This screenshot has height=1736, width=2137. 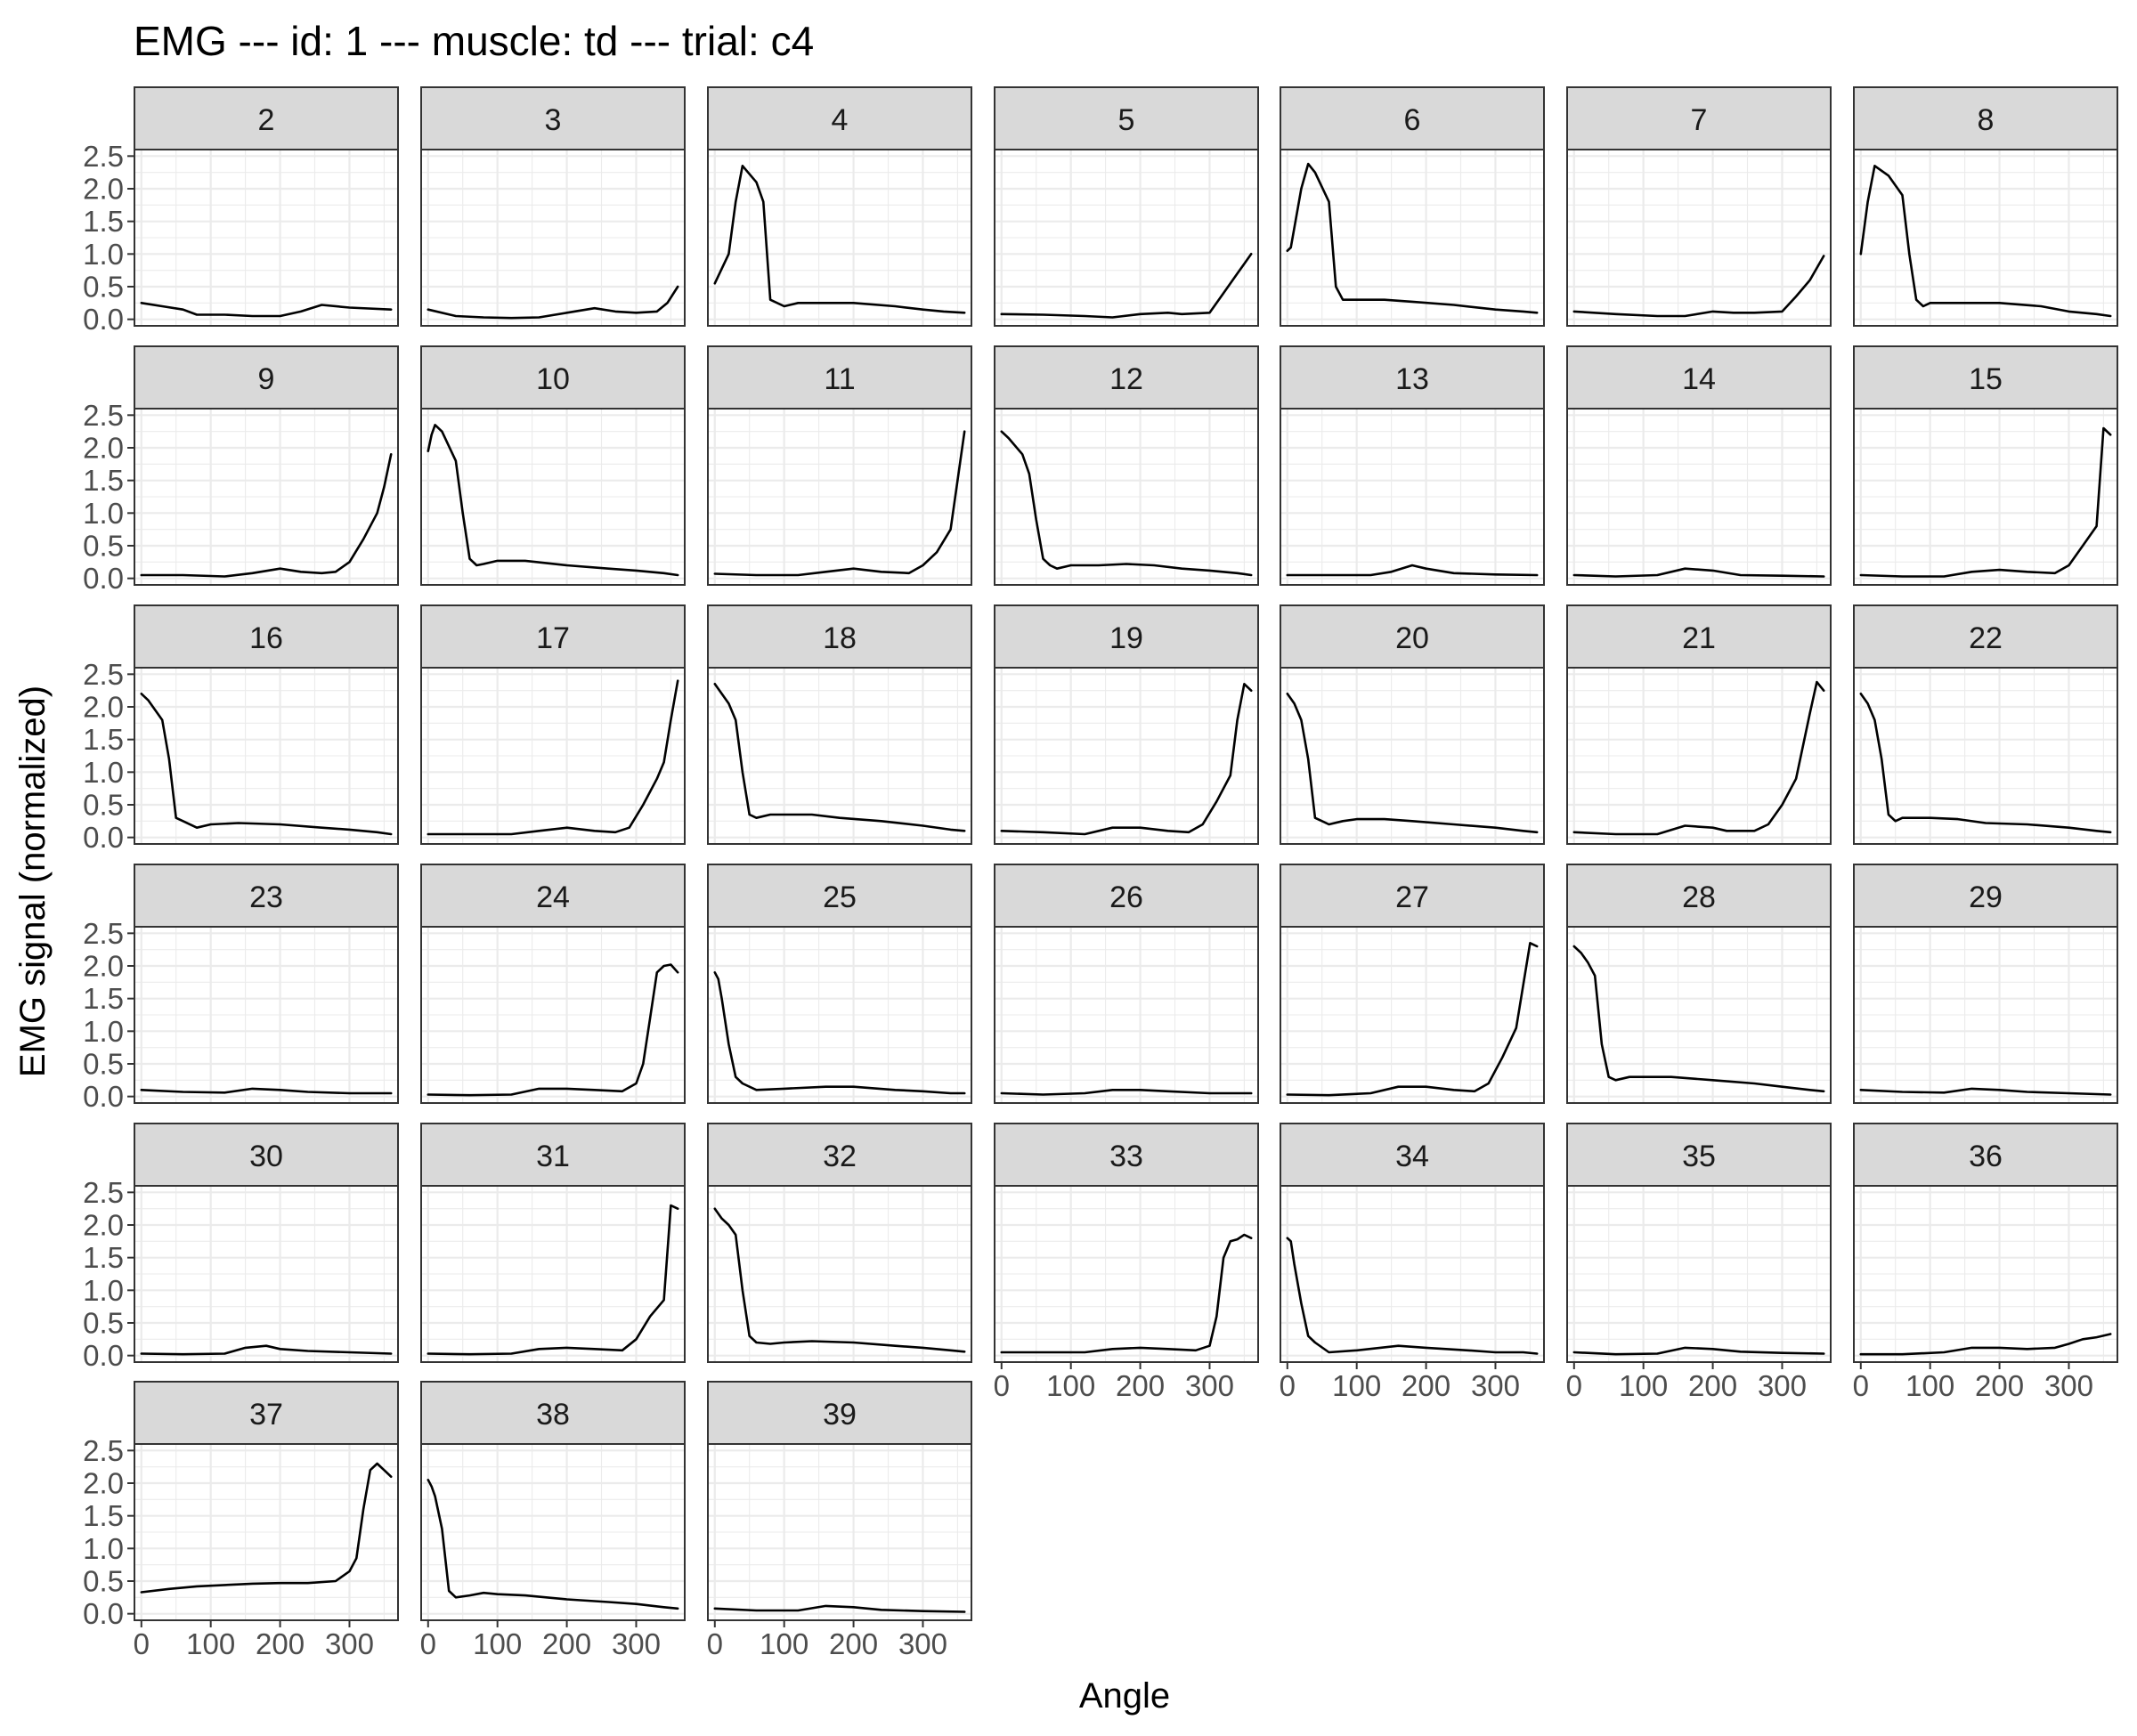 I want to click on facet-panel-18: 18, so click(x=839, y=724).